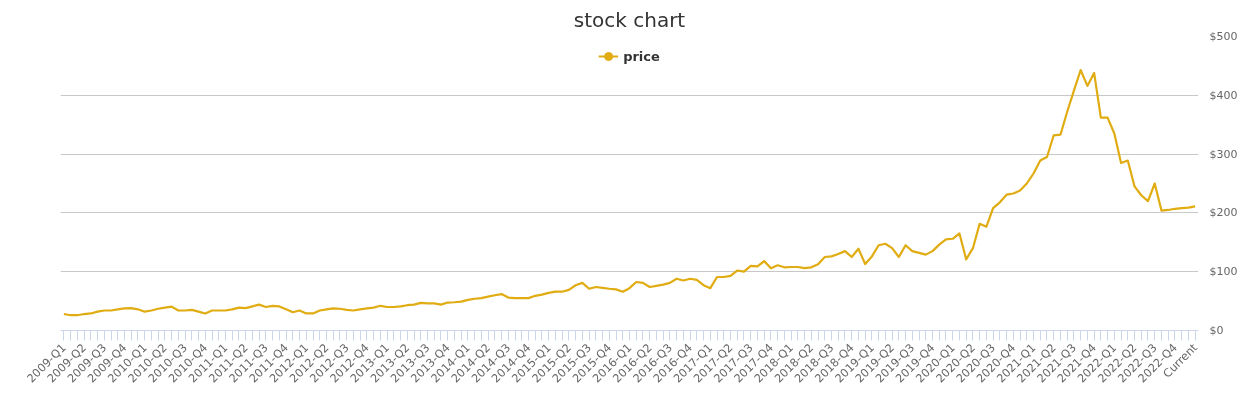 The height and width of the screenshot is (403, 1248). What do you see at coordinates (1223, 272) in the screenshot?
I see `y-tick-label: $100` at bounding box center [1223, 272].